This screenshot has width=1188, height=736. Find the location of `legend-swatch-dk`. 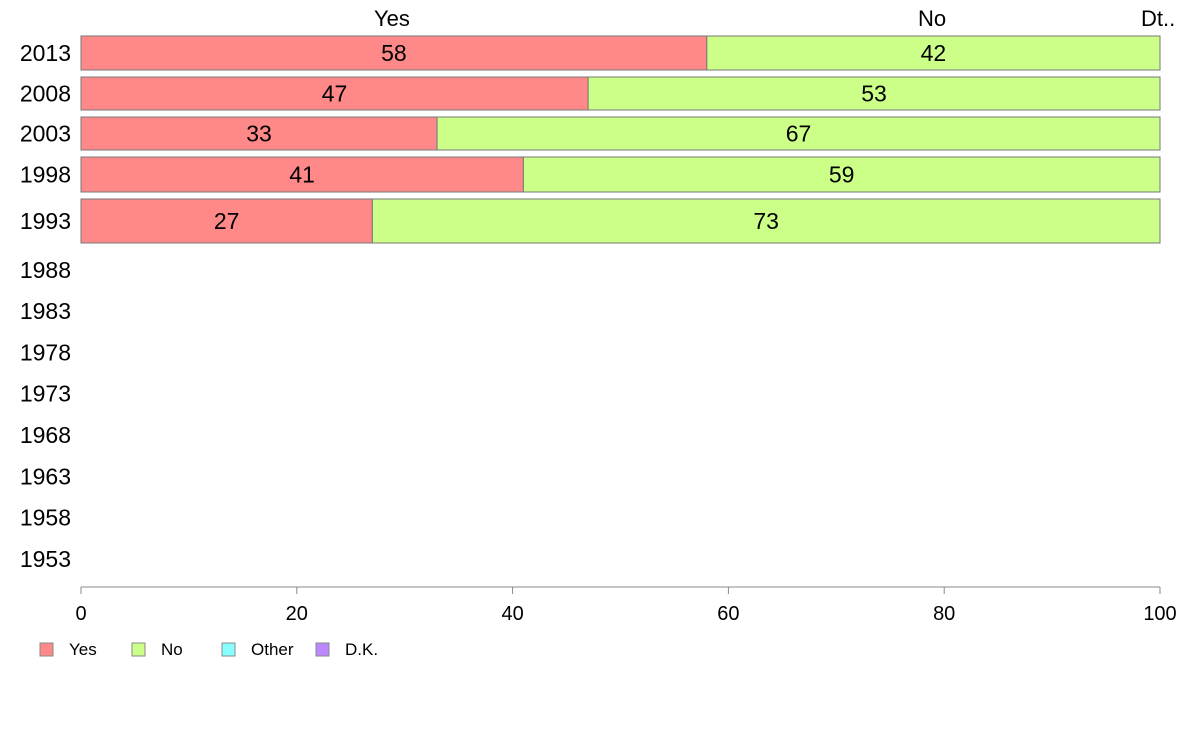

legend-swatch-dk is located at coordinates (322, 649).